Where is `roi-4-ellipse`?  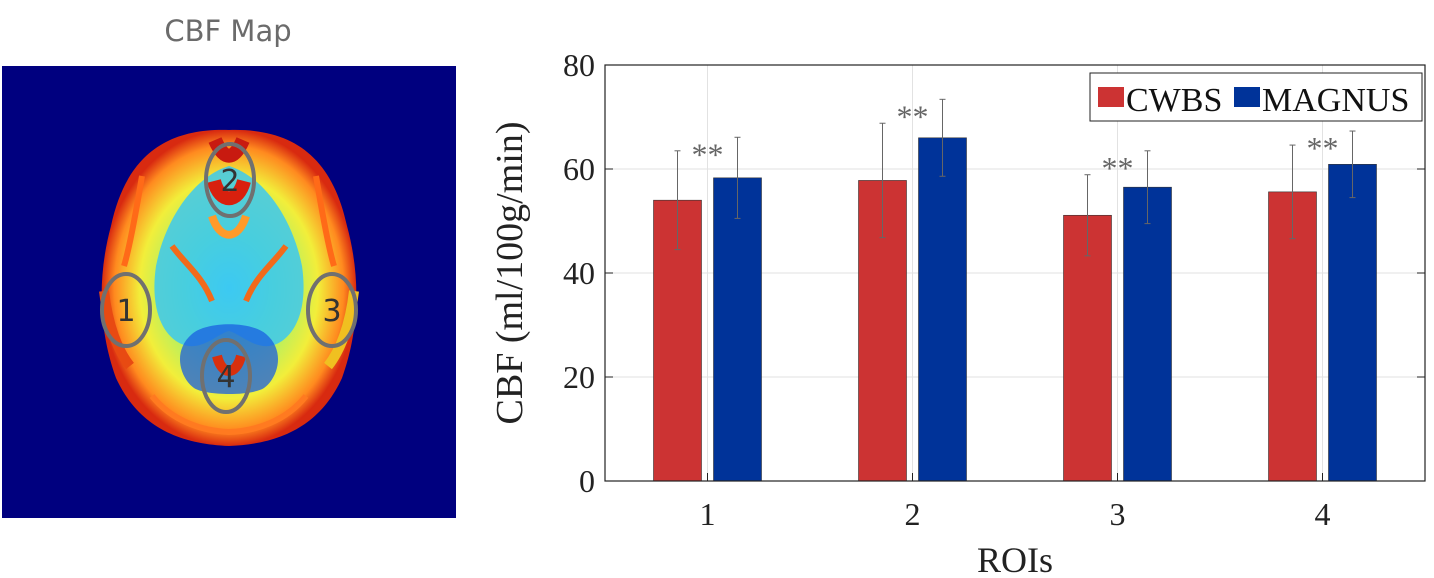 roi-4-ellipse is located at coordinates (226, 376).